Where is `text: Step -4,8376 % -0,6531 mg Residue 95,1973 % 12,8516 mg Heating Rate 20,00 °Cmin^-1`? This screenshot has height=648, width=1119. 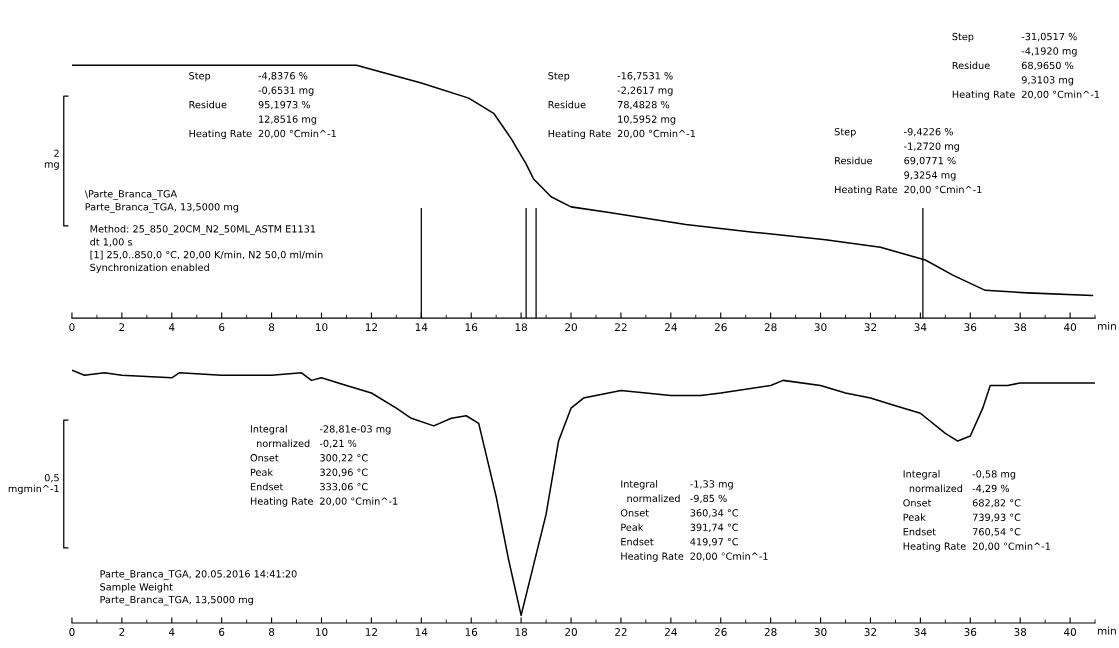
text: Step -4,8376 % -0,6531 mg Residue 95,1973 % 12,8516 mg Heating Rate 20,00 °Cmin^-1 is located at coordinates (262, 106).